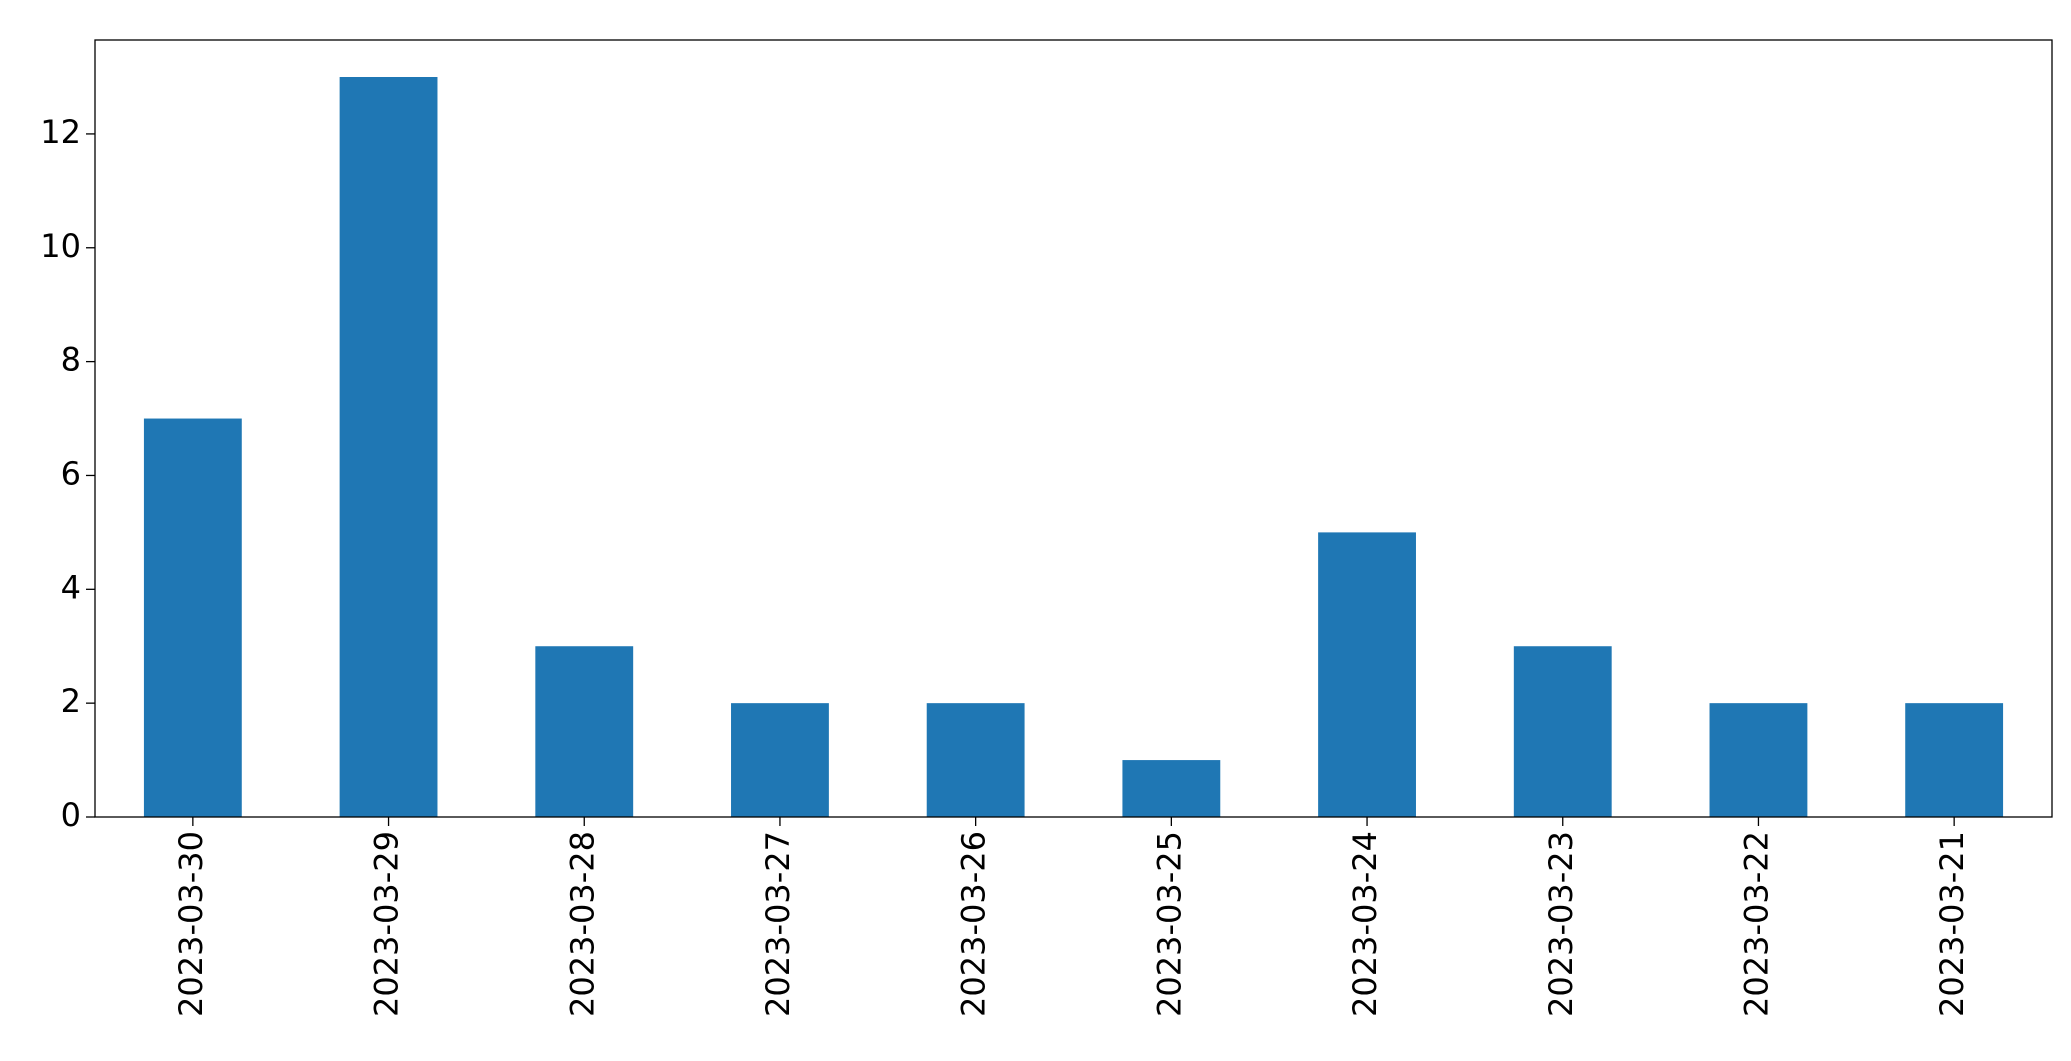  What do you see at coordinates (1756, 924) in the screenshot?
I see `x-tick-label: 2023-03-22` at bounding box center [1756, 924].